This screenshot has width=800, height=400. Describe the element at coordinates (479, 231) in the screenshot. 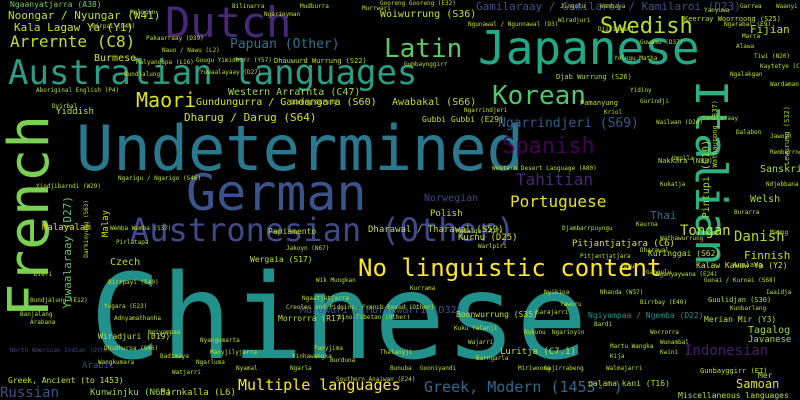

I see `cloud-word: Mudalga (A27)` at that location.